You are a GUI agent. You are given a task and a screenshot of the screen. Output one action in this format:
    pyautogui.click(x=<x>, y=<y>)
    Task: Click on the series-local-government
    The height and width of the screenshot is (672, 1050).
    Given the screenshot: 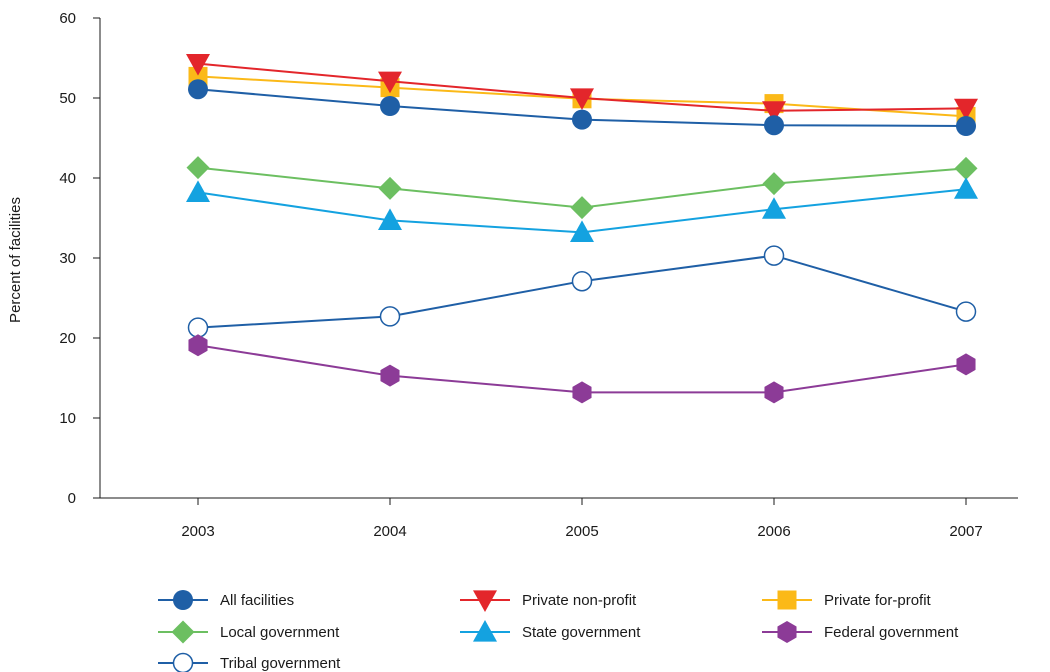 What is the action you would take?
    pyautogui.click(x=582, y=188)
    